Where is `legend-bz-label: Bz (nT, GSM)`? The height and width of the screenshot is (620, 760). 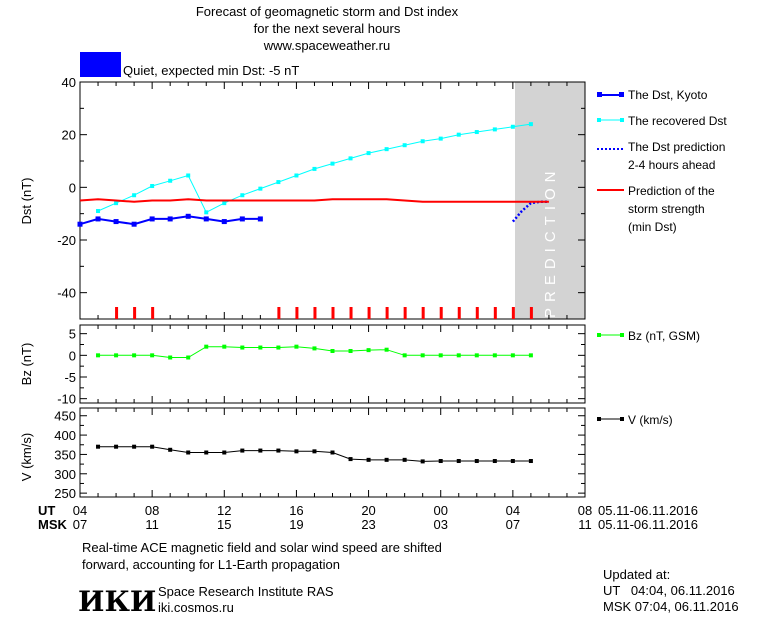 legend-bz-label: Bz (nT, GSM) is located at coordinates (664, 336).